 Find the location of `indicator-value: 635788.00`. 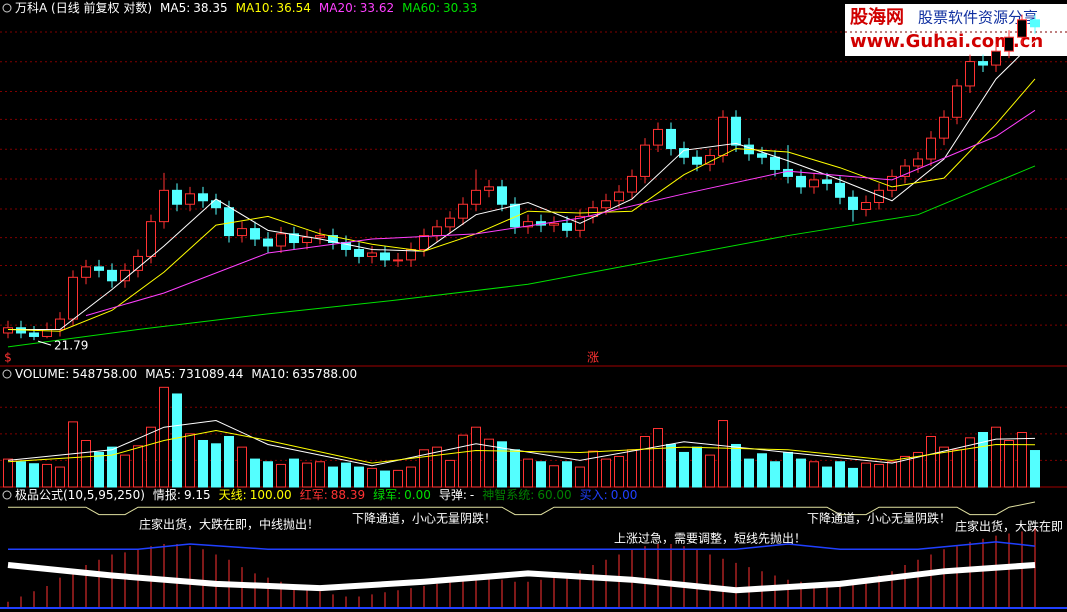

indicator-value: 635788.00 is located at coordinates (324, 374).